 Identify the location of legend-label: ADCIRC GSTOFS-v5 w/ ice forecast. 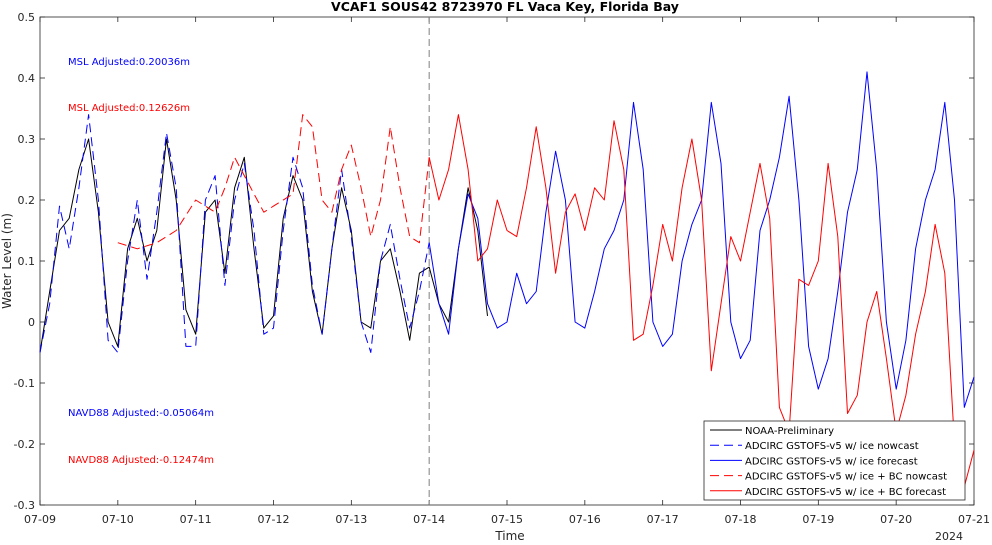
(831, 461).